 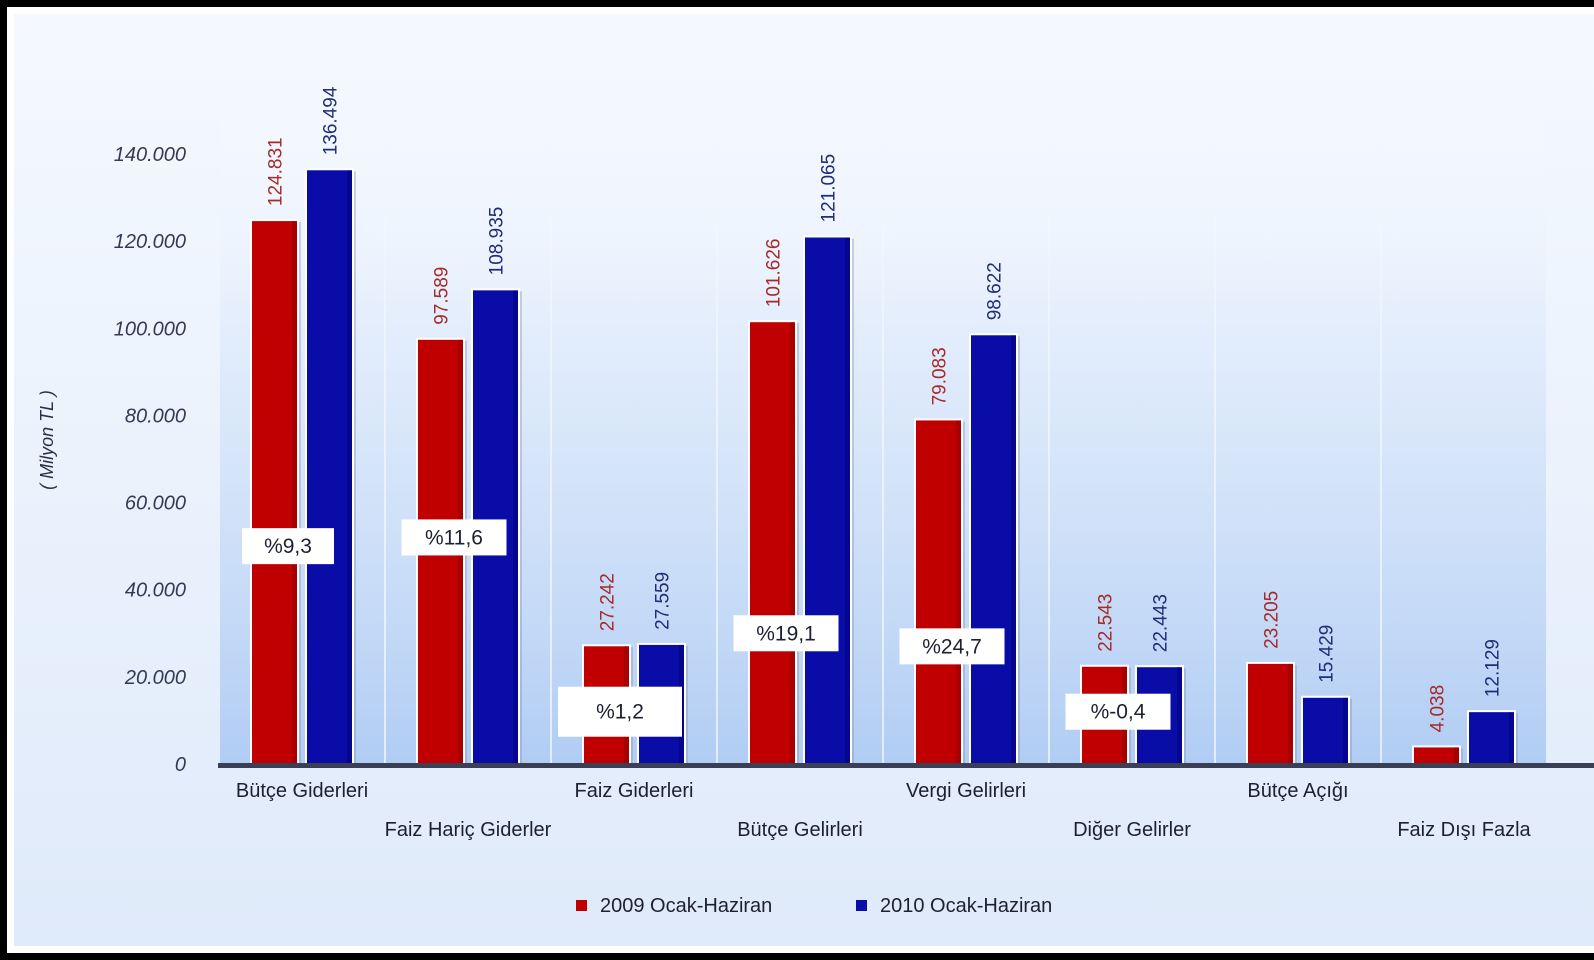 What do you see at coordinates (497, 241) in the screenshot?
I see `value-label-2010: 108.935` at bounding box center [497, 241].